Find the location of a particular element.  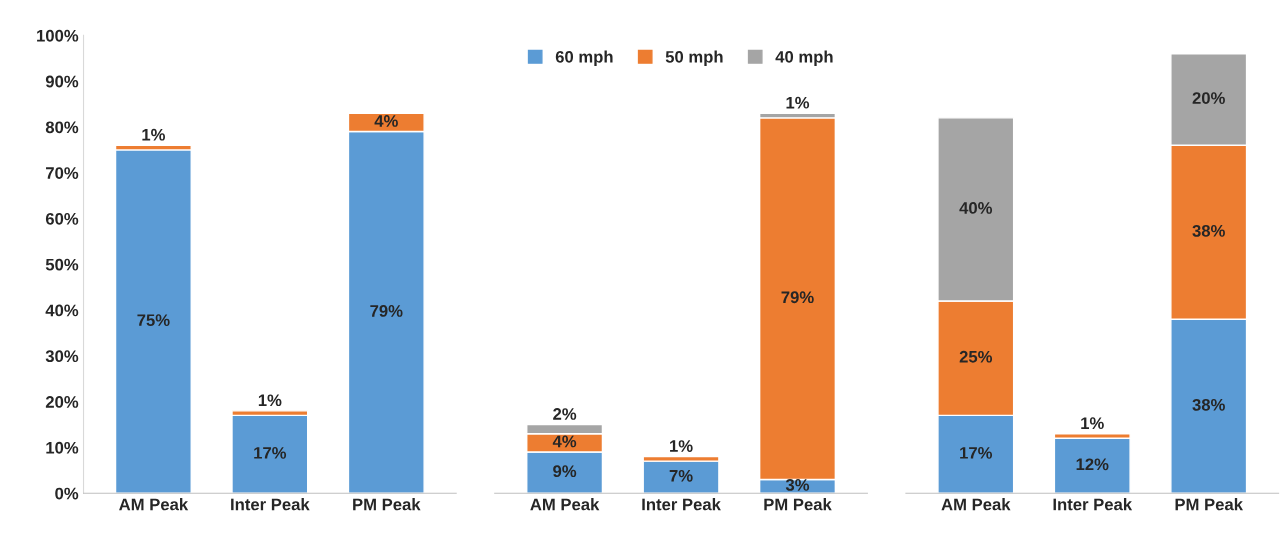

data-label: 75% is located at coordinates (153, 320).